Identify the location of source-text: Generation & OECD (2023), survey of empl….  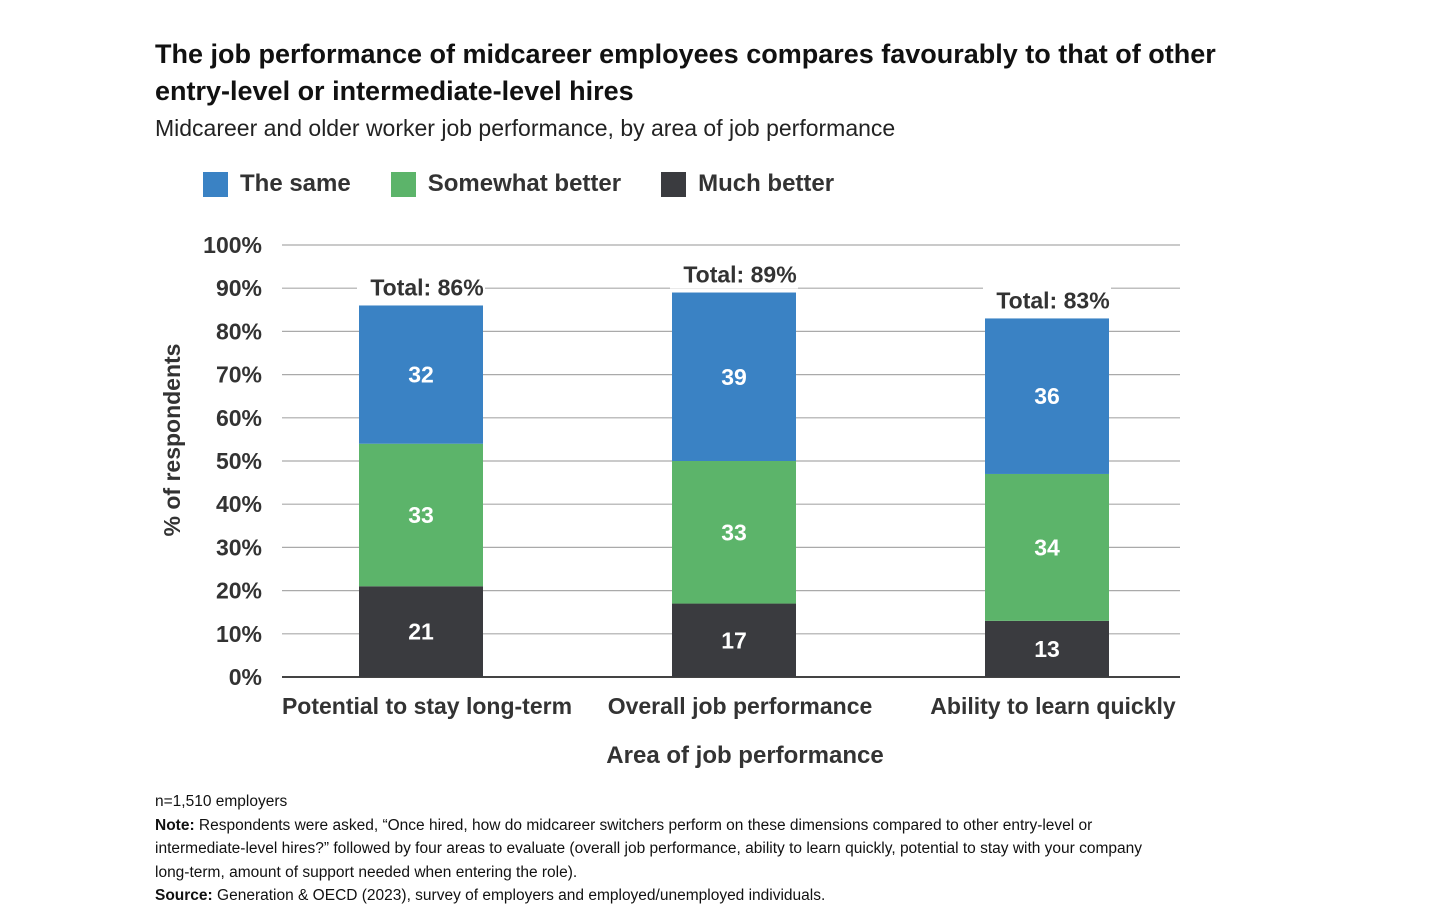
(521, 895).